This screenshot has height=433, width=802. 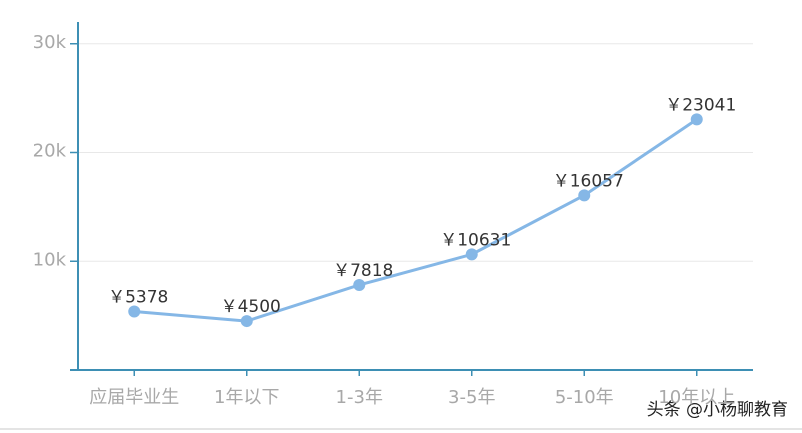 What do you see at coordinates (134, 397) in the screenshot?
I see `x-tick-label: 应届毕业生` at bounding box center [134, 397].